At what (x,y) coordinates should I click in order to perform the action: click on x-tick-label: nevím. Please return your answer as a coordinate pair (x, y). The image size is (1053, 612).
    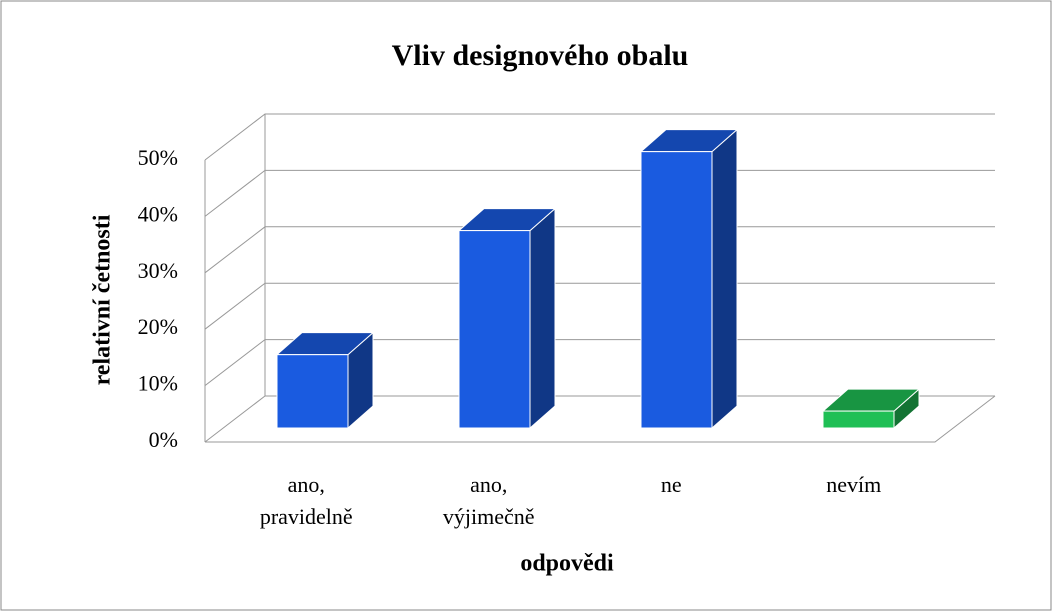
    Looking at the image, I should click on (853, 484).